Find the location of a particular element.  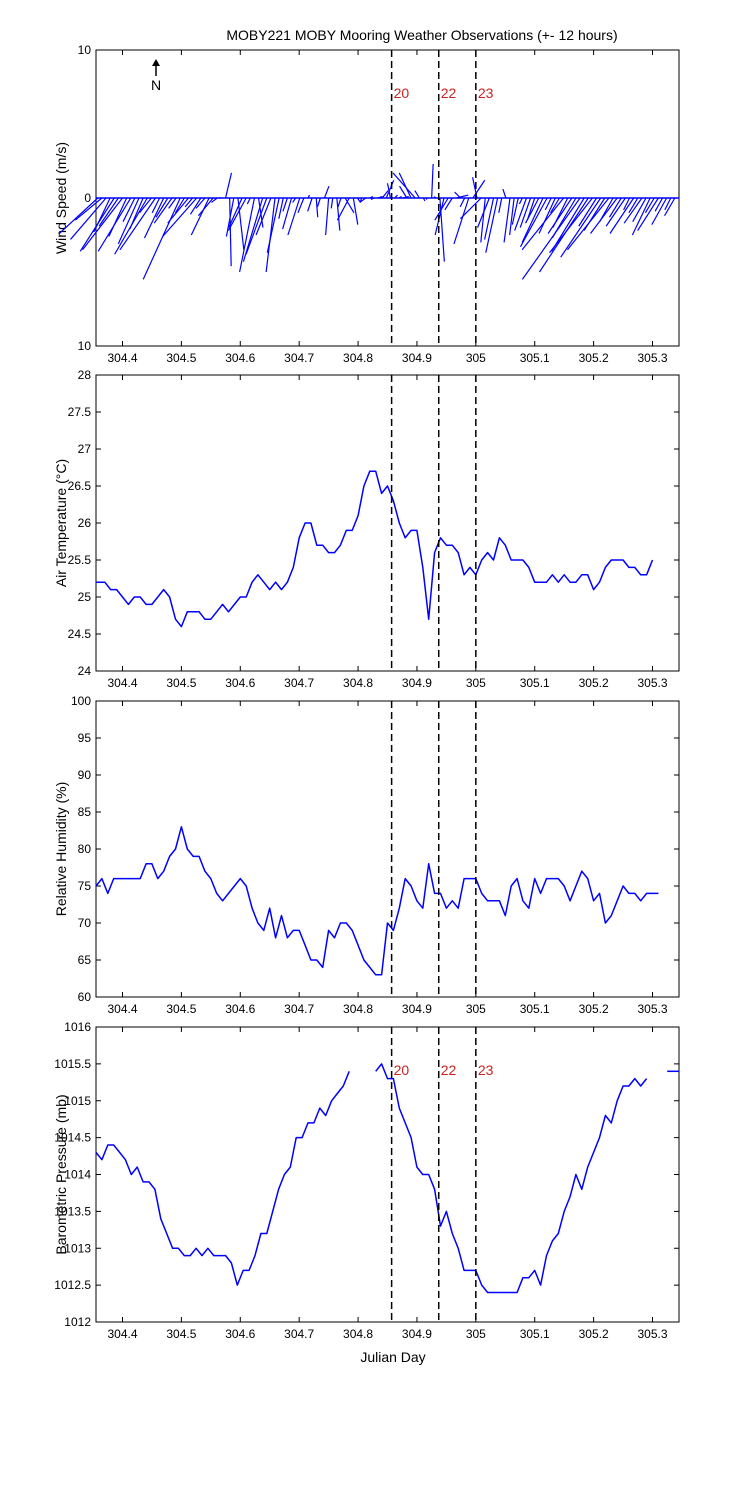

y-tick-label: 27 is located at coordinates (85, 449).